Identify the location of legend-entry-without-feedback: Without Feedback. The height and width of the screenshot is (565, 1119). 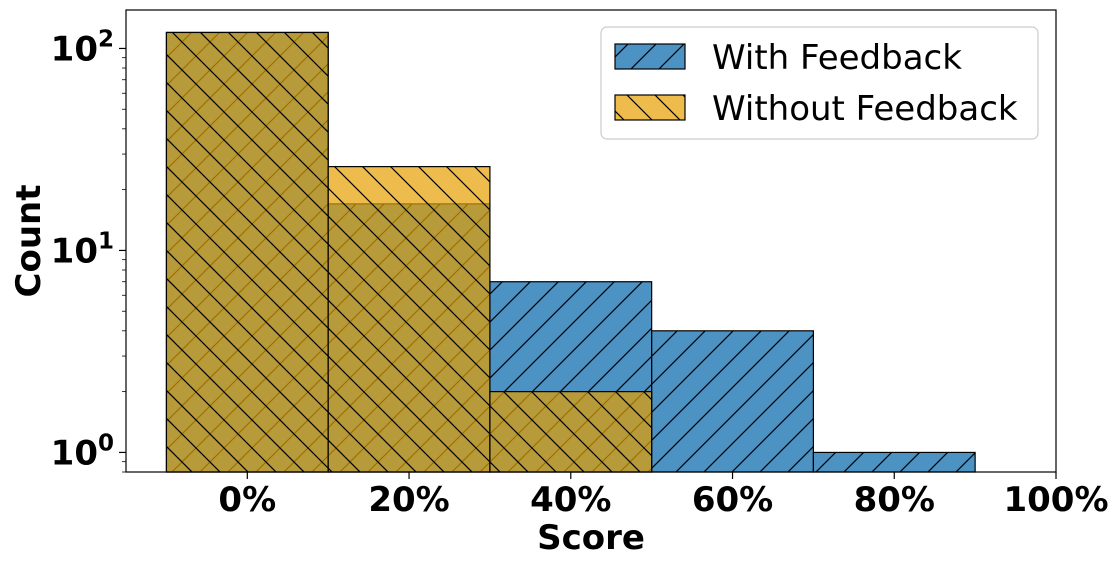
(816, 109).